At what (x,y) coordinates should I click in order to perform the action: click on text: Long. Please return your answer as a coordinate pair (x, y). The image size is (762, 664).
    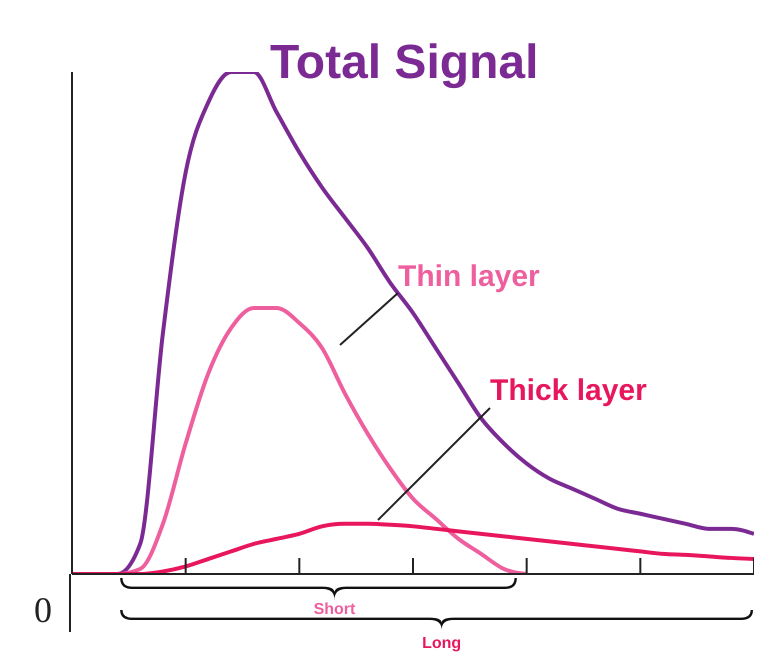
    Looking at the image, I should click on (442, 643).